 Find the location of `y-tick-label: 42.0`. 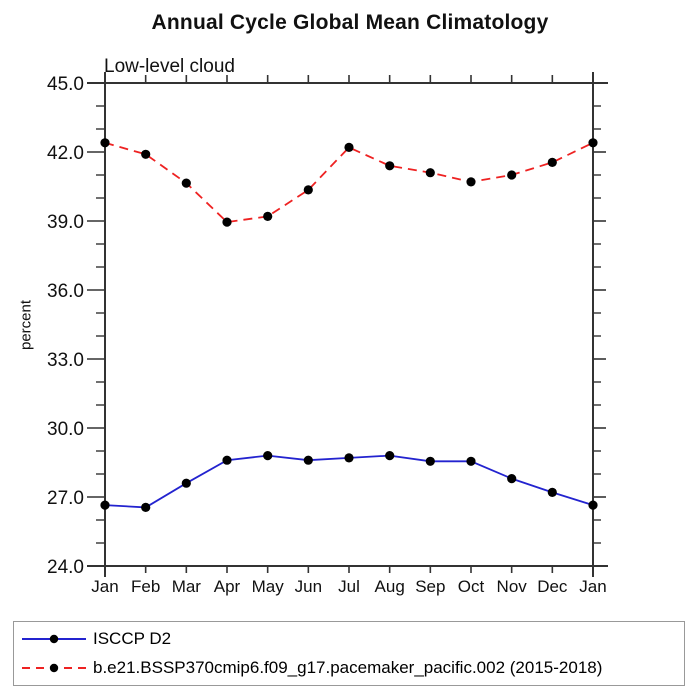

y-tick-label: 42.0 is located at coordinates (65, 153).